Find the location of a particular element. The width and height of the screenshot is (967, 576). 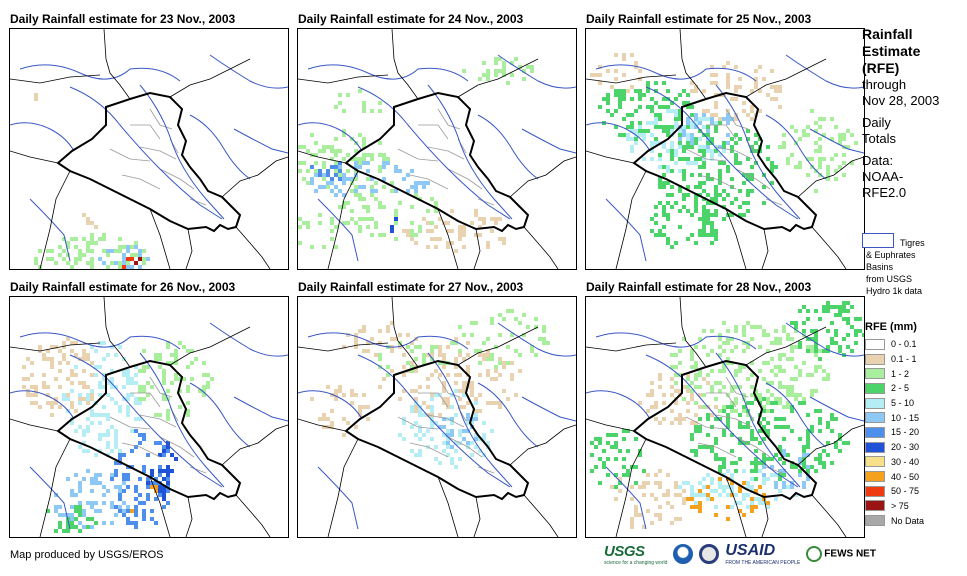

scale-entry: > 75 is located at coordinates (894, 506).